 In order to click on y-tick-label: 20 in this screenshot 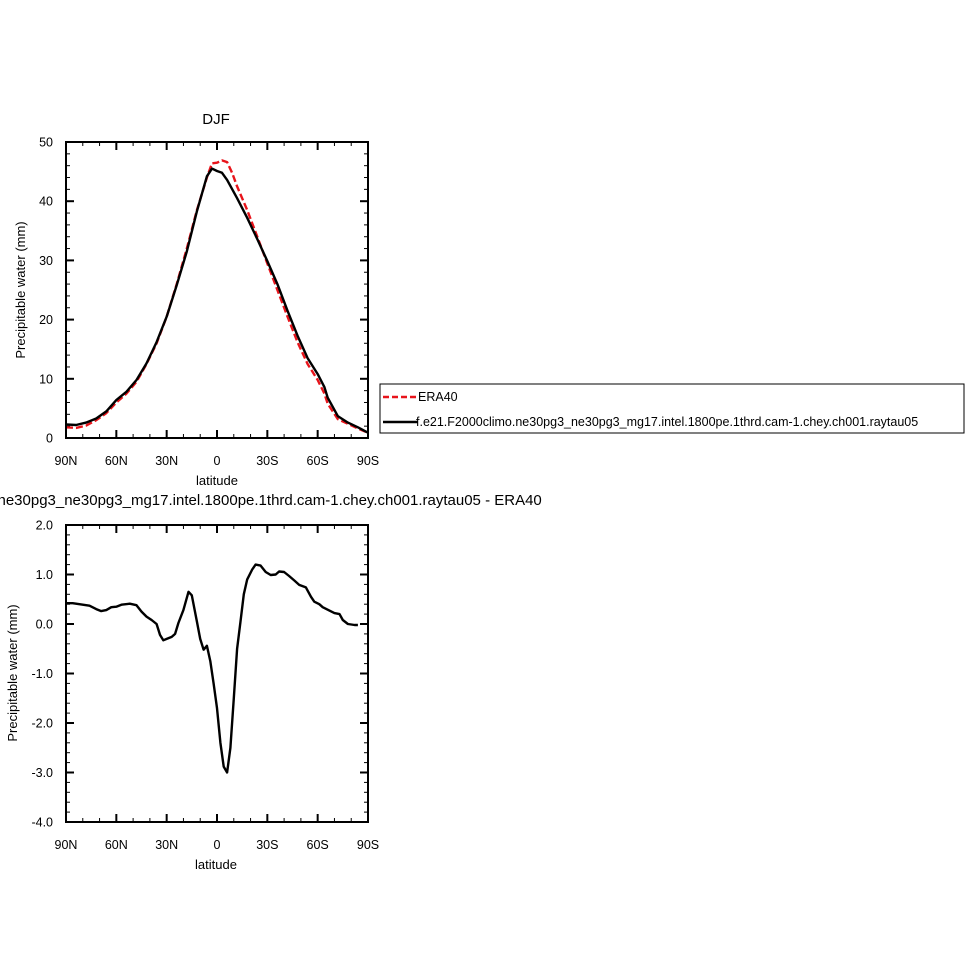, I will do `click(46, 320)`.